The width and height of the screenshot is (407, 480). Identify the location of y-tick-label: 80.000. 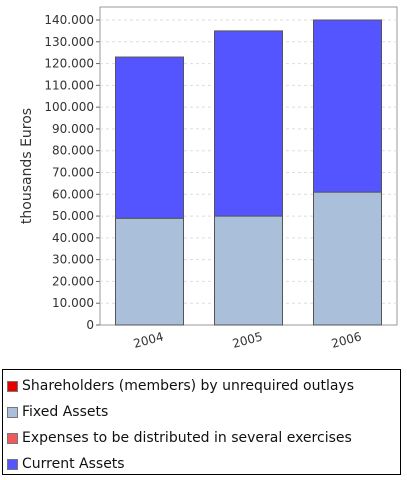
(73, 151).